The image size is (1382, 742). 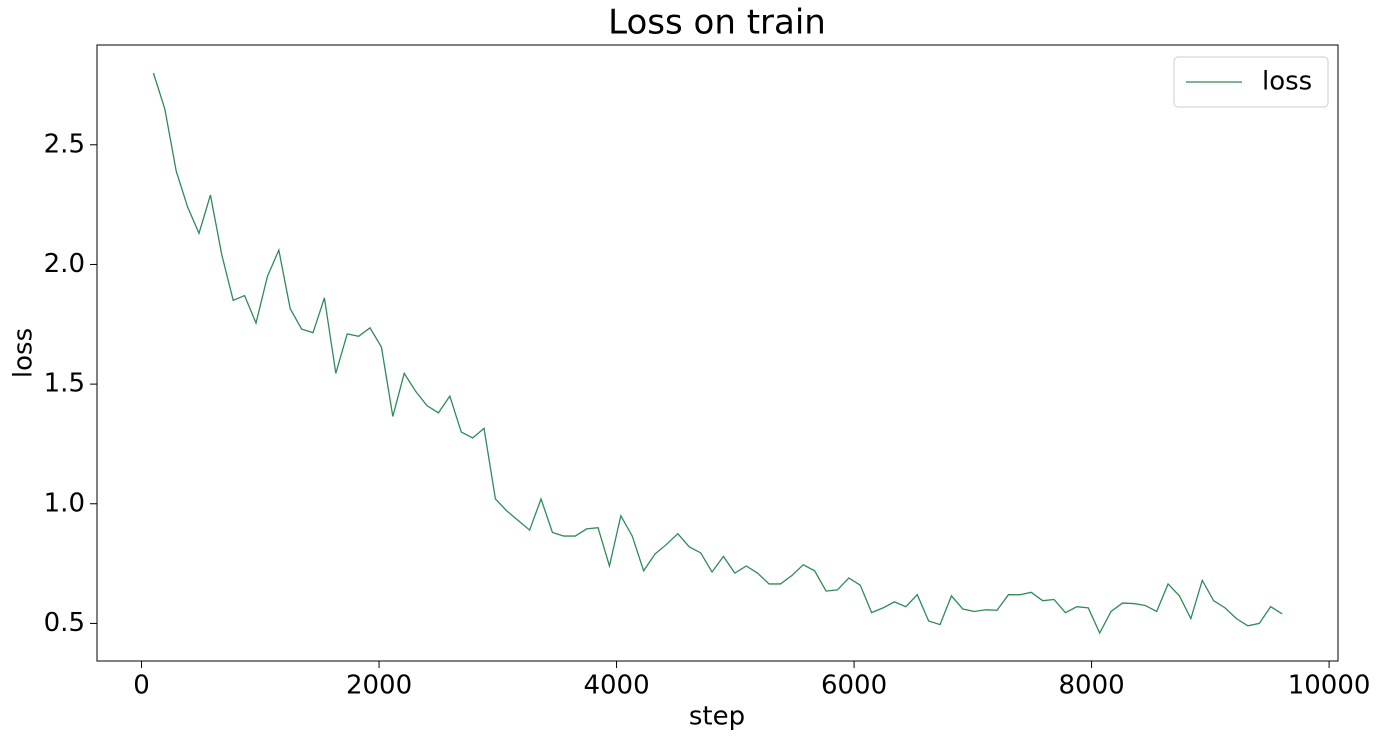 What do you see at coordinates (379, 686) in the screenshot?
I see `x-tick-label: 2000` at bounding box center [379, 686].